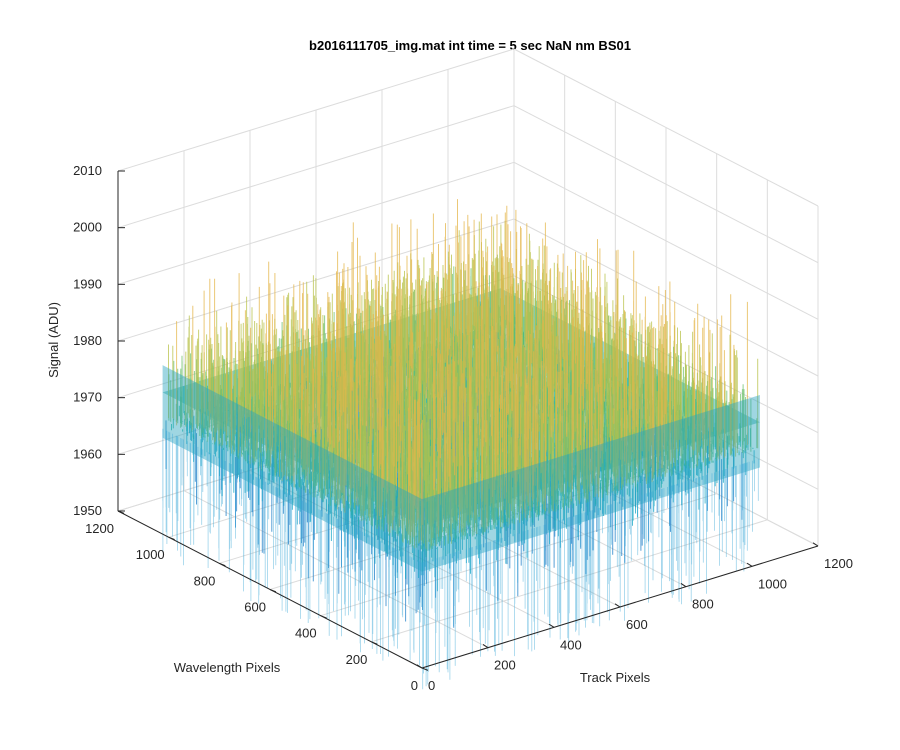 Image resolution: width=900 pixels, height=750 pixels. I want to click on z-axis-label: Signal (ADU), so click(53, 340).